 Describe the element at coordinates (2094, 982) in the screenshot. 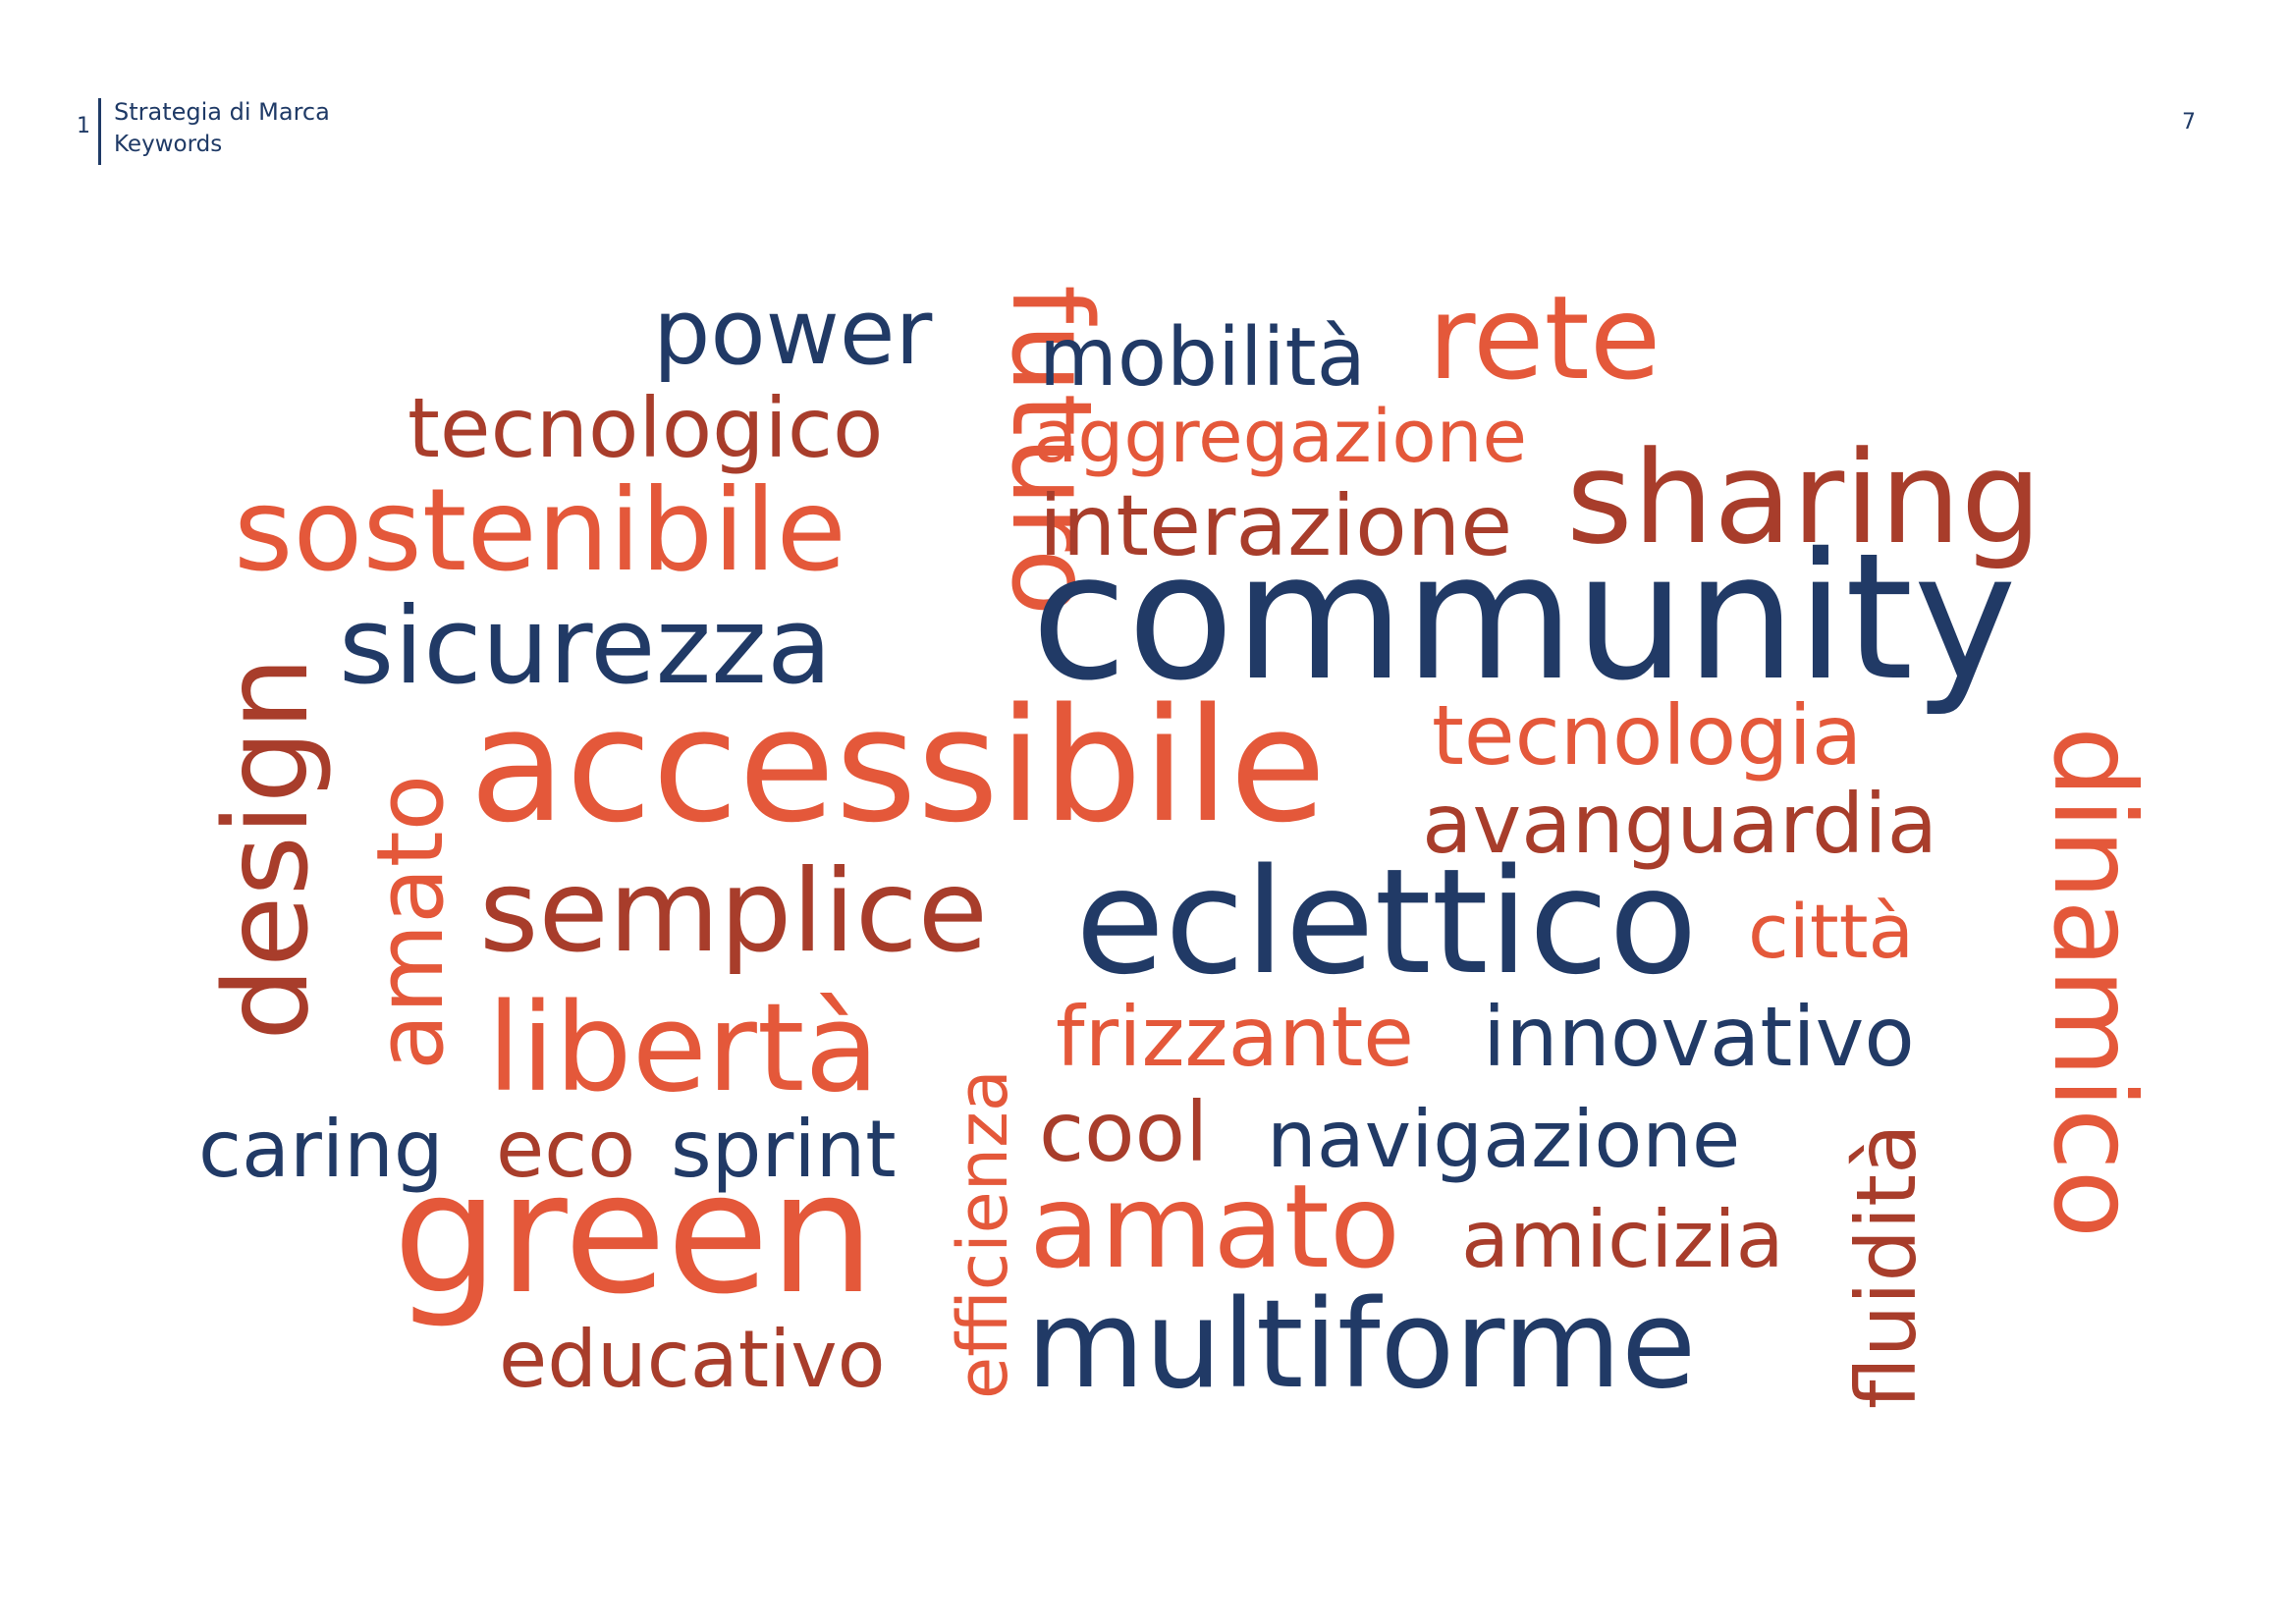

I see `keyword-dinamico: dinamico` at that location.